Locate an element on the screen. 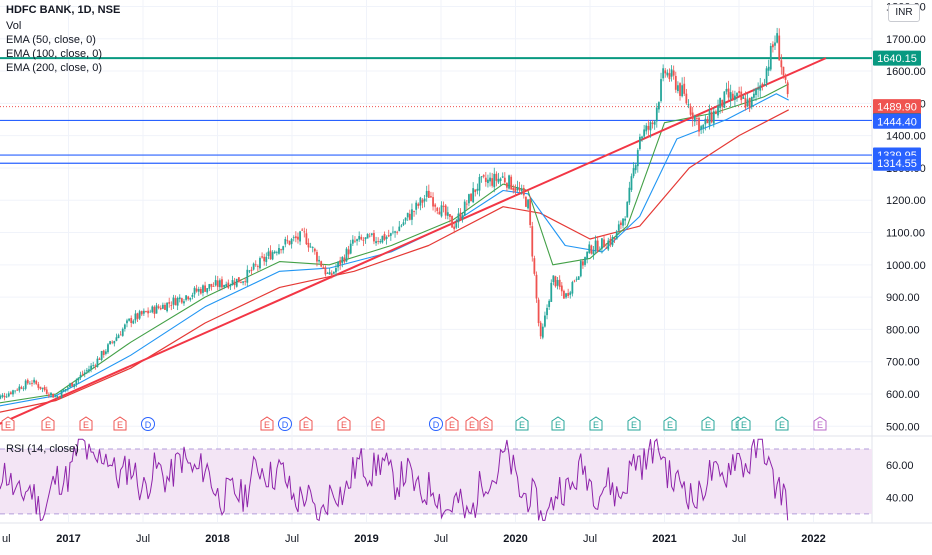  currency-button: INR is located at coordinates (904, 13).